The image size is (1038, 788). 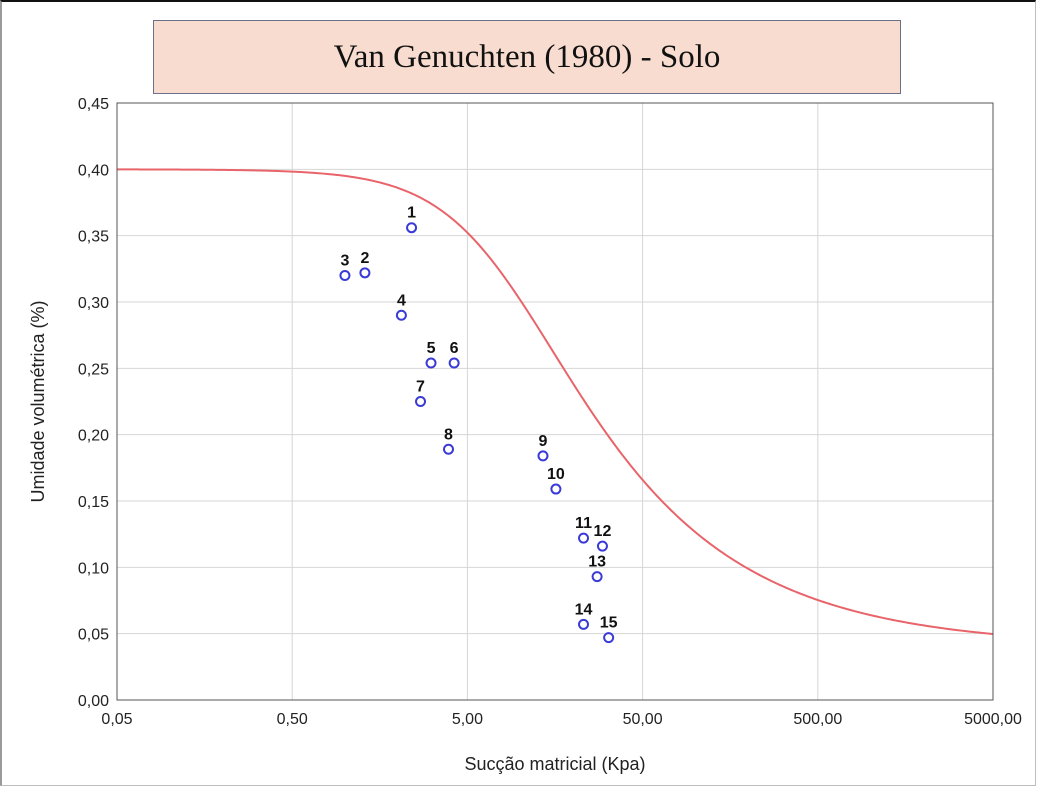 What do you see at coordinates (467, 719) in the screenshot?
I see `x-tick-label: 5,00` at bounding box center [467, 719].